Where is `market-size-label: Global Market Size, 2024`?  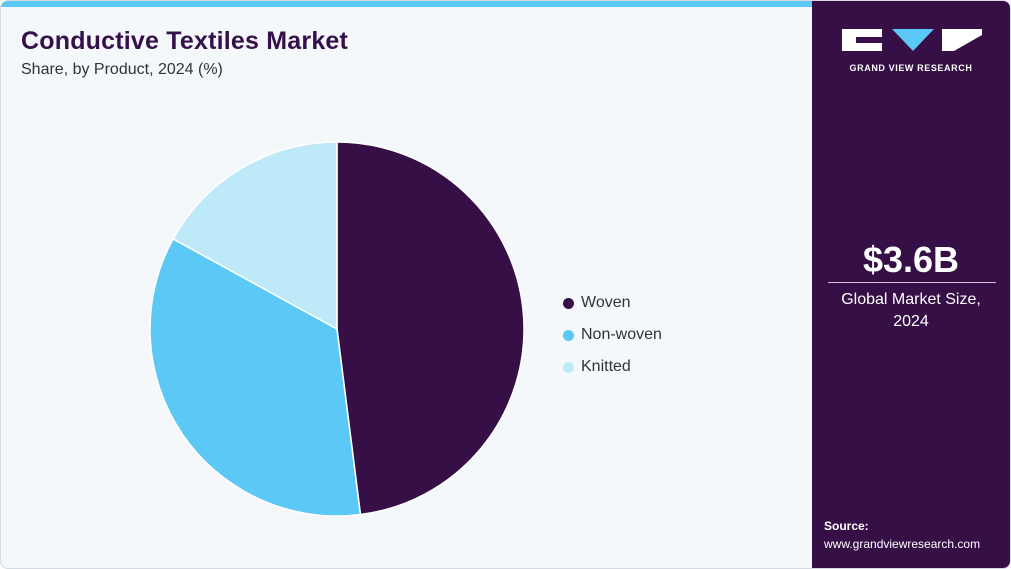
market-size-label: Global Market Size, 2024 is located at coordinates (911, 311).